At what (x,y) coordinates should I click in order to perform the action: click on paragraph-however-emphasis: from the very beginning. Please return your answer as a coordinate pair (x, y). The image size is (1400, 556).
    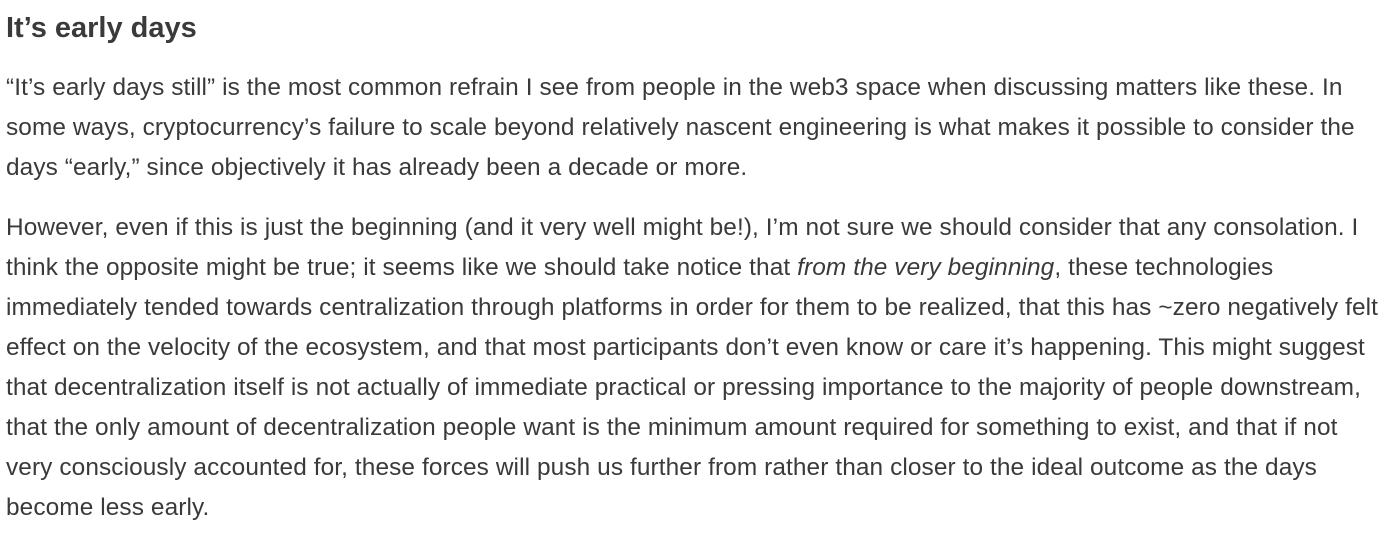
    Looking at the image, I should click on (926, 267).